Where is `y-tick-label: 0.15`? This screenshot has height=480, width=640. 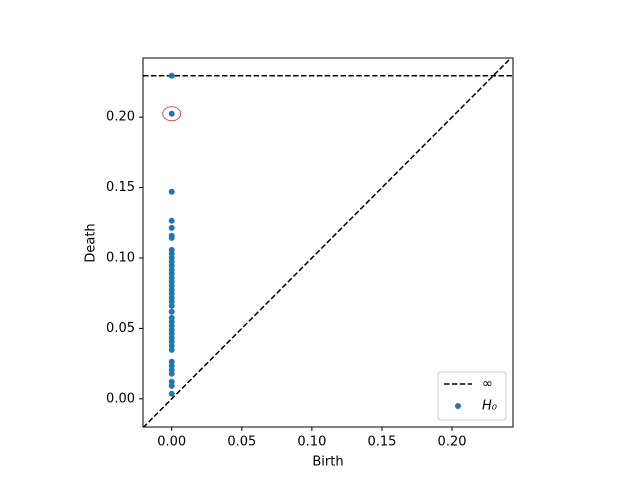
y-tick-label: 0.15 is located at coordinates (120, 187).